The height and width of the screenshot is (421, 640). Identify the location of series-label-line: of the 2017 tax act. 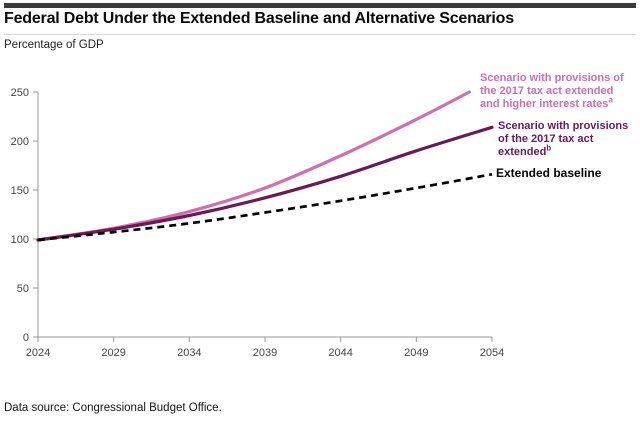
(546, 139).